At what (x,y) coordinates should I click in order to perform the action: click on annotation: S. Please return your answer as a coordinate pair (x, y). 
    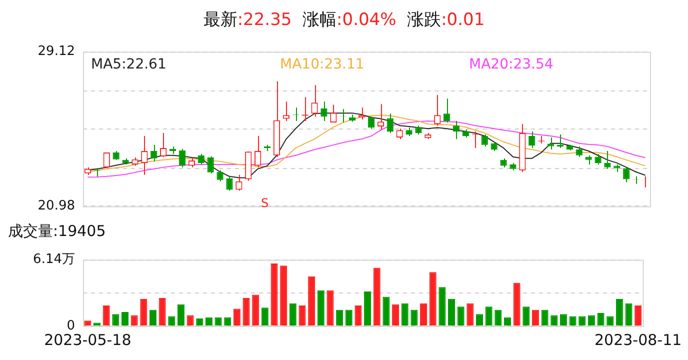
    Looking at the image, I should click on (265, 203).